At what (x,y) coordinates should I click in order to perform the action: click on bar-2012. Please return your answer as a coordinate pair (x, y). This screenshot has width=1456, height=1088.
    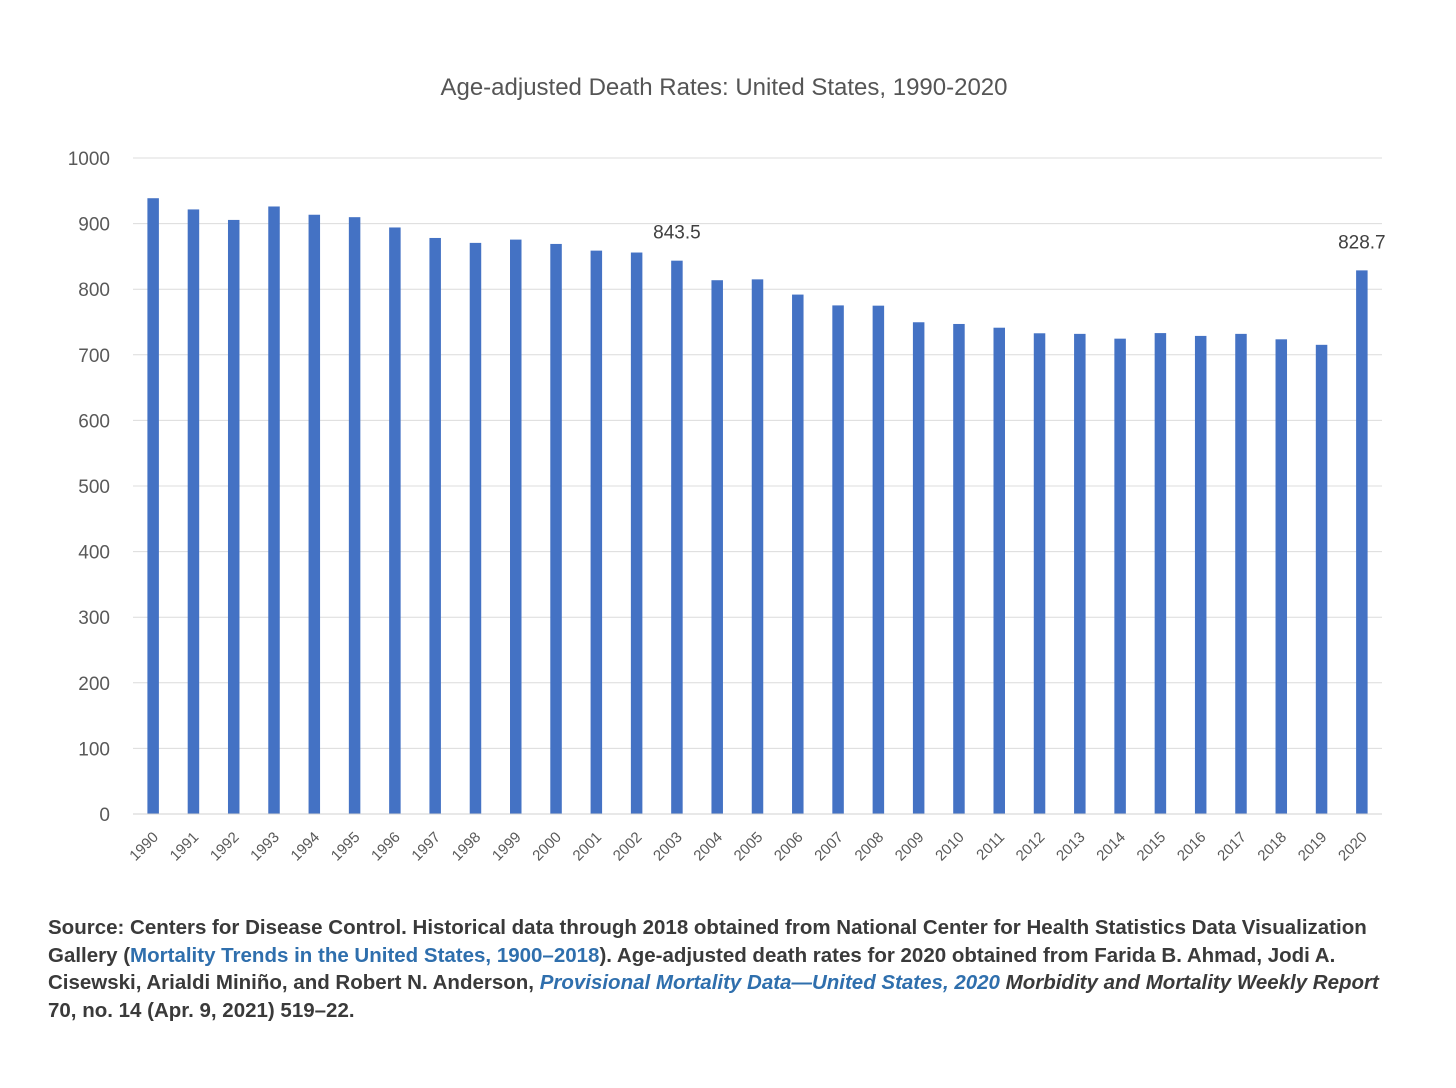
    Looking at the image, I should click on (1039, 573).